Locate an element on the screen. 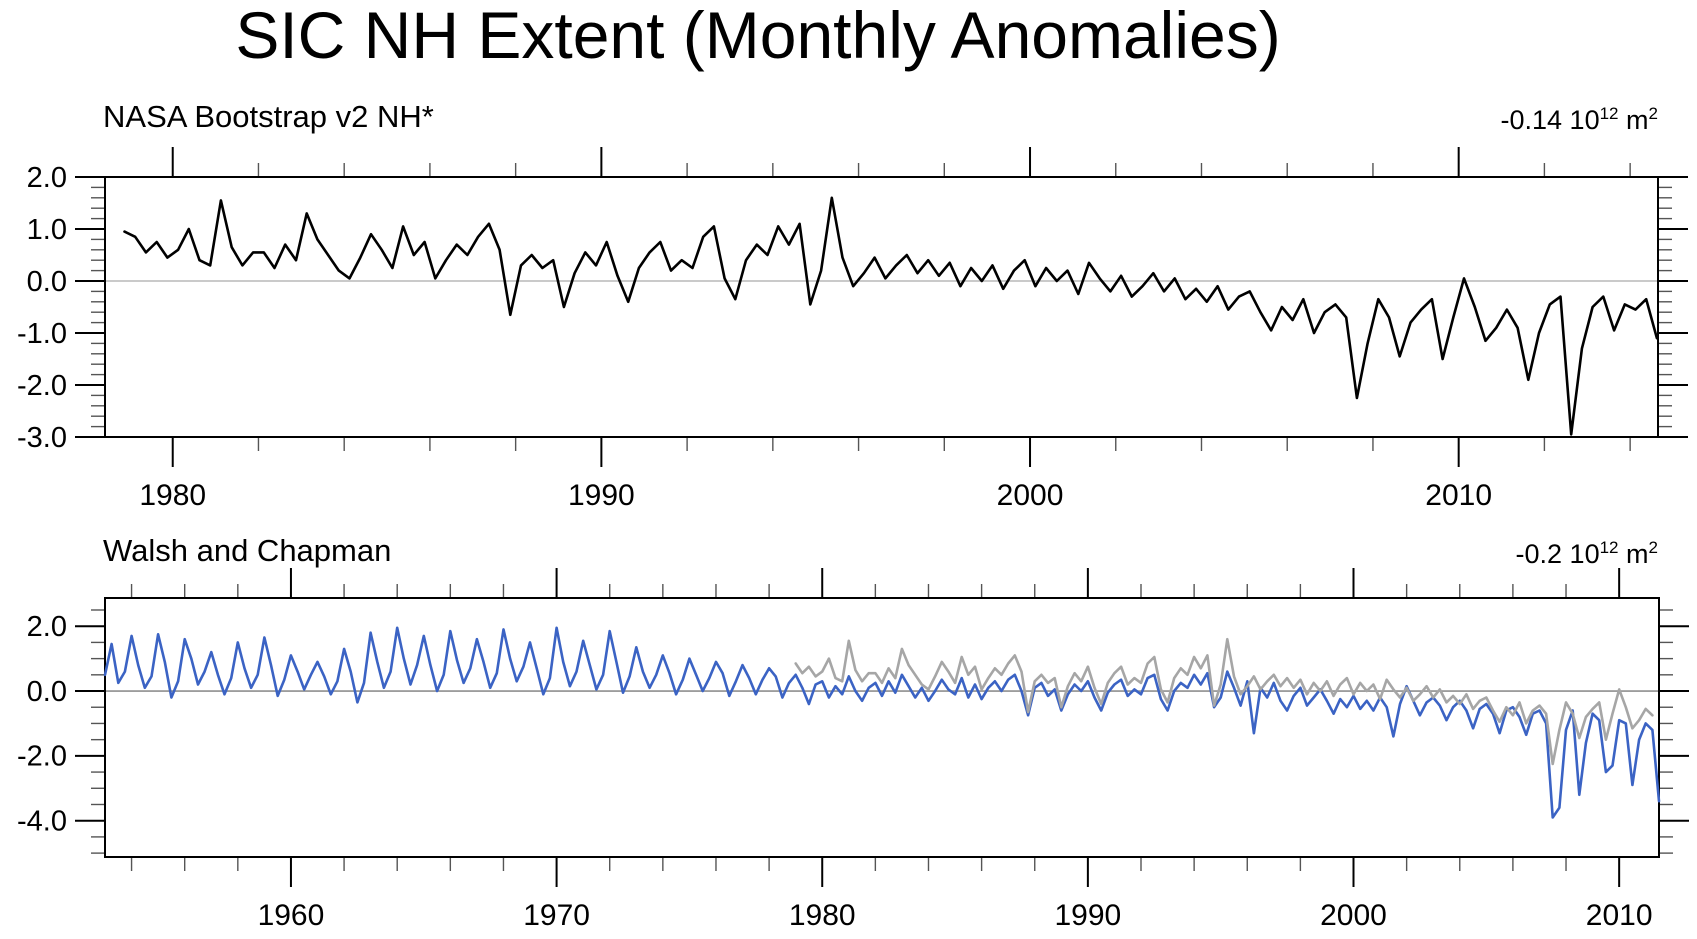  panel2-trend-unit: m is located at coordinates (1637, 554).